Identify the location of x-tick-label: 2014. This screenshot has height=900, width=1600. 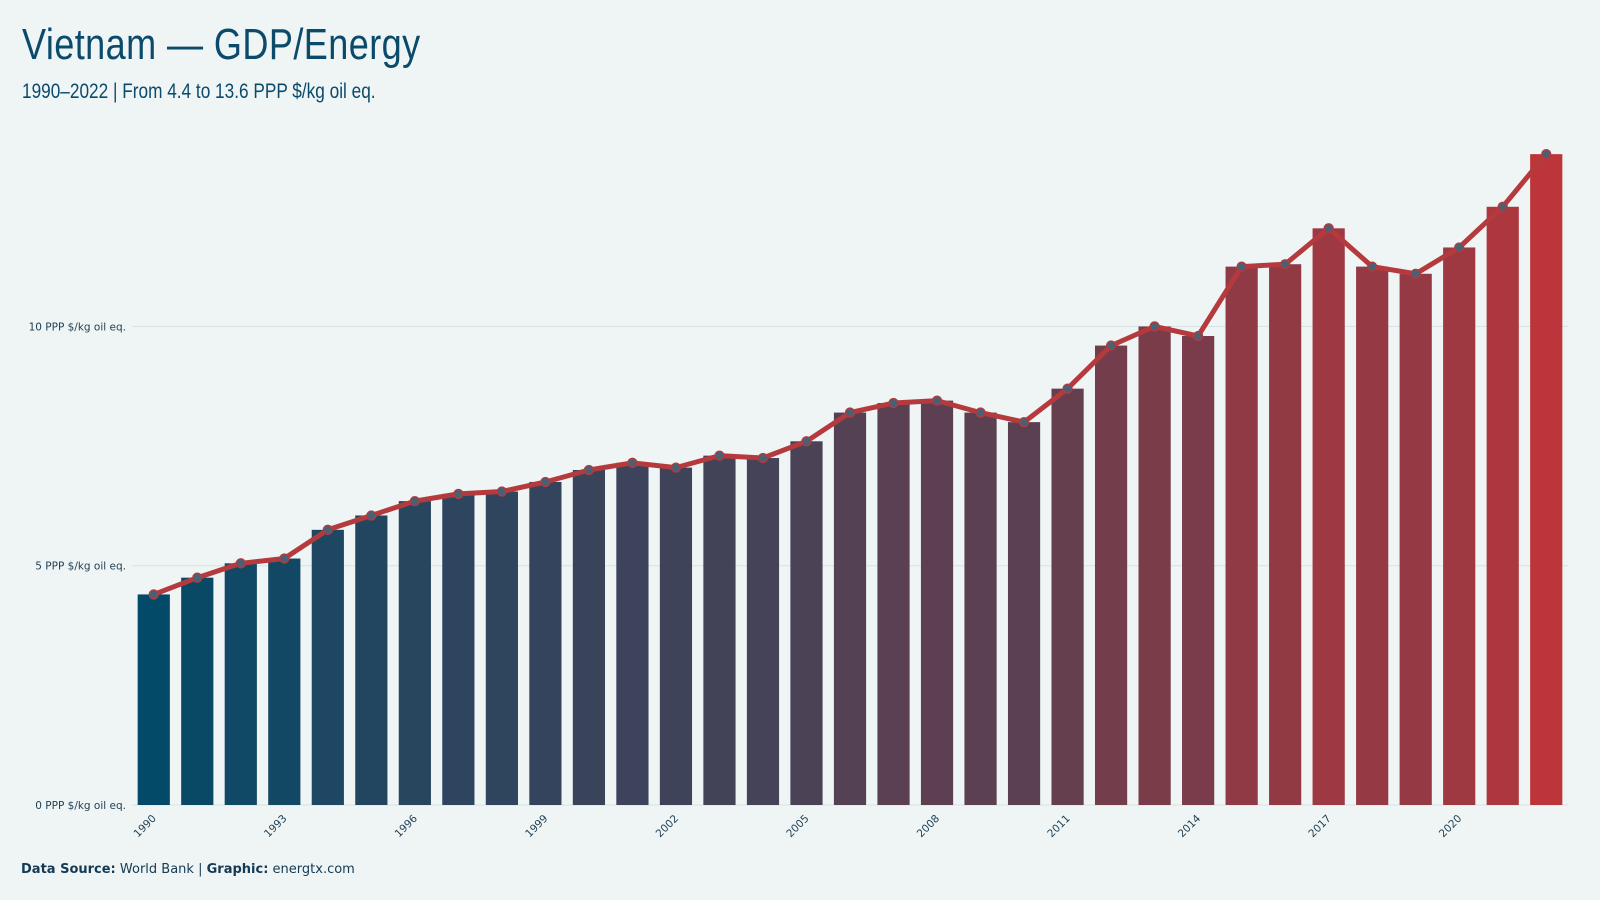
(1190, 826).